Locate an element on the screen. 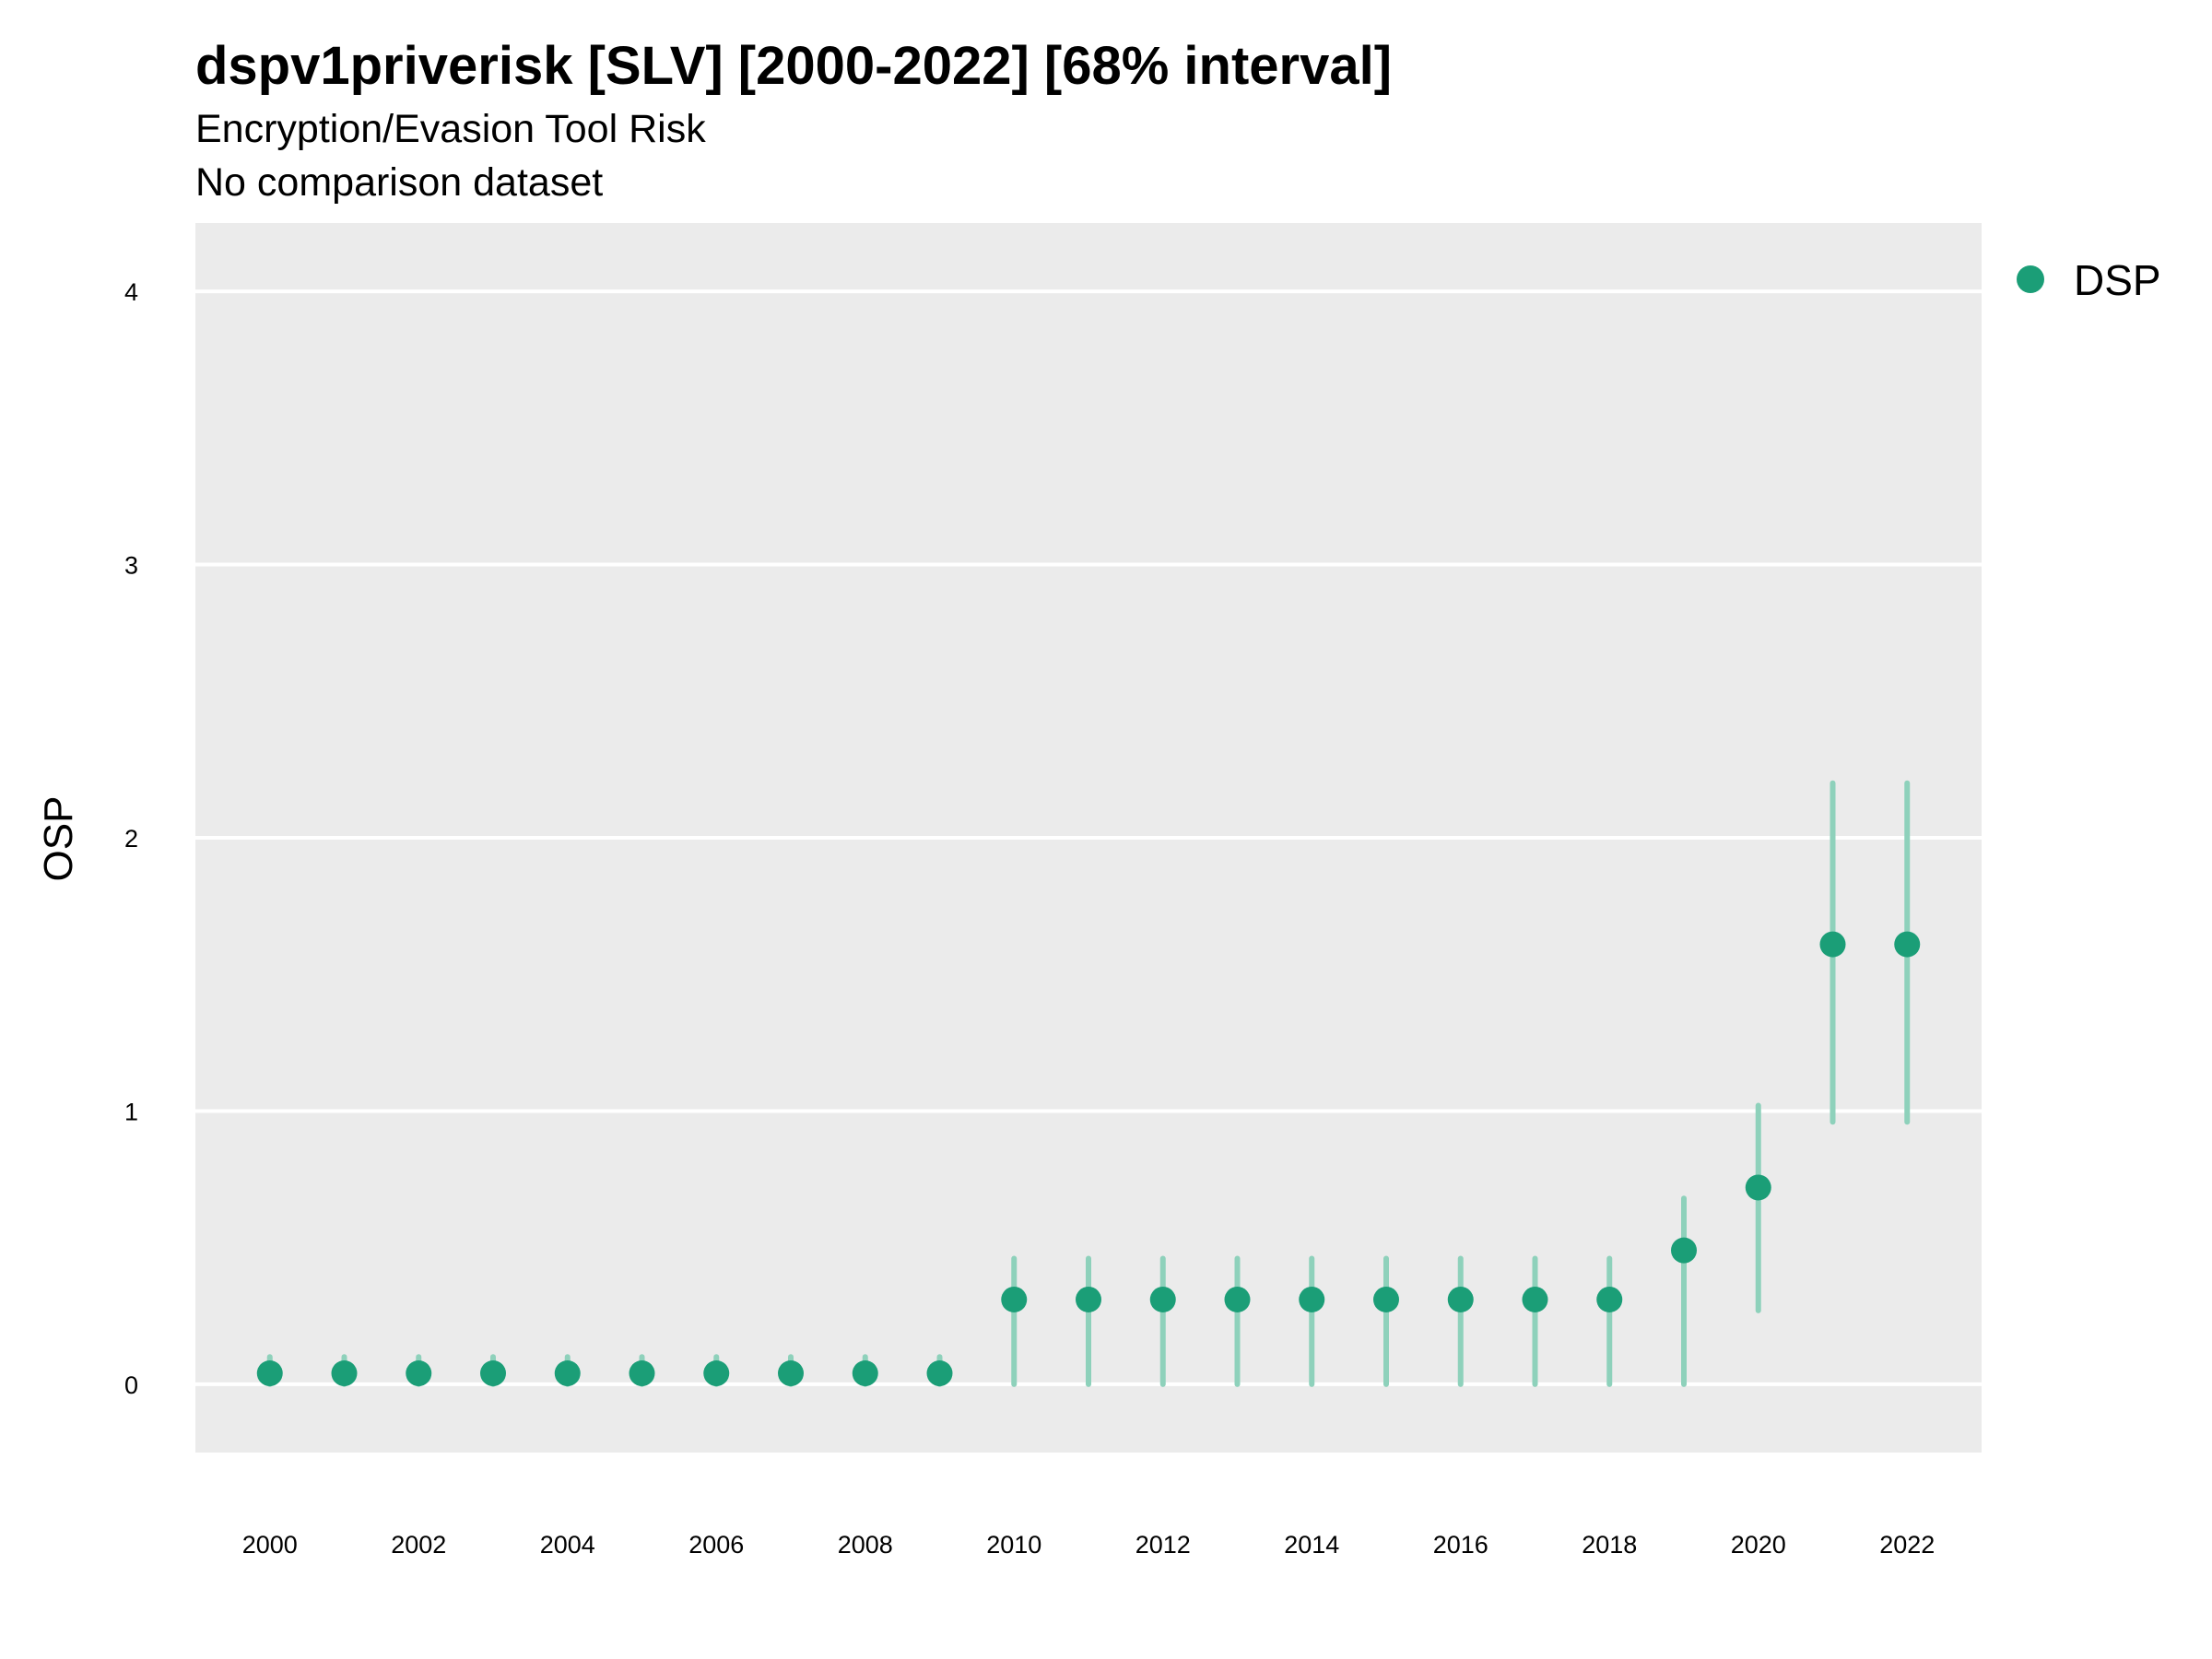 This screenshot has width=2212, height=1659. legend-label-dsp: DSP is located at coordinates (2117, 280).